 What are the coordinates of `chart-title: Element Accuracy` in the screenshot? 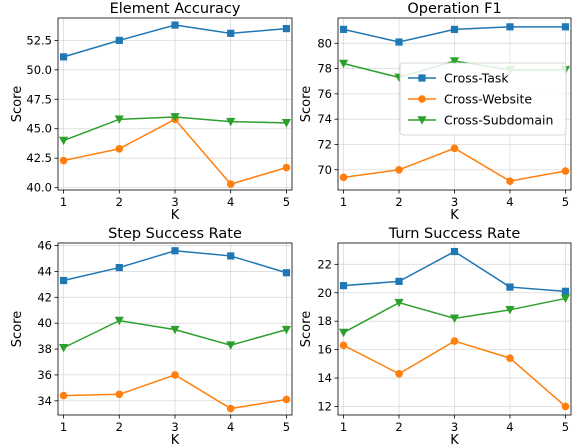 It's located at (175, 9).